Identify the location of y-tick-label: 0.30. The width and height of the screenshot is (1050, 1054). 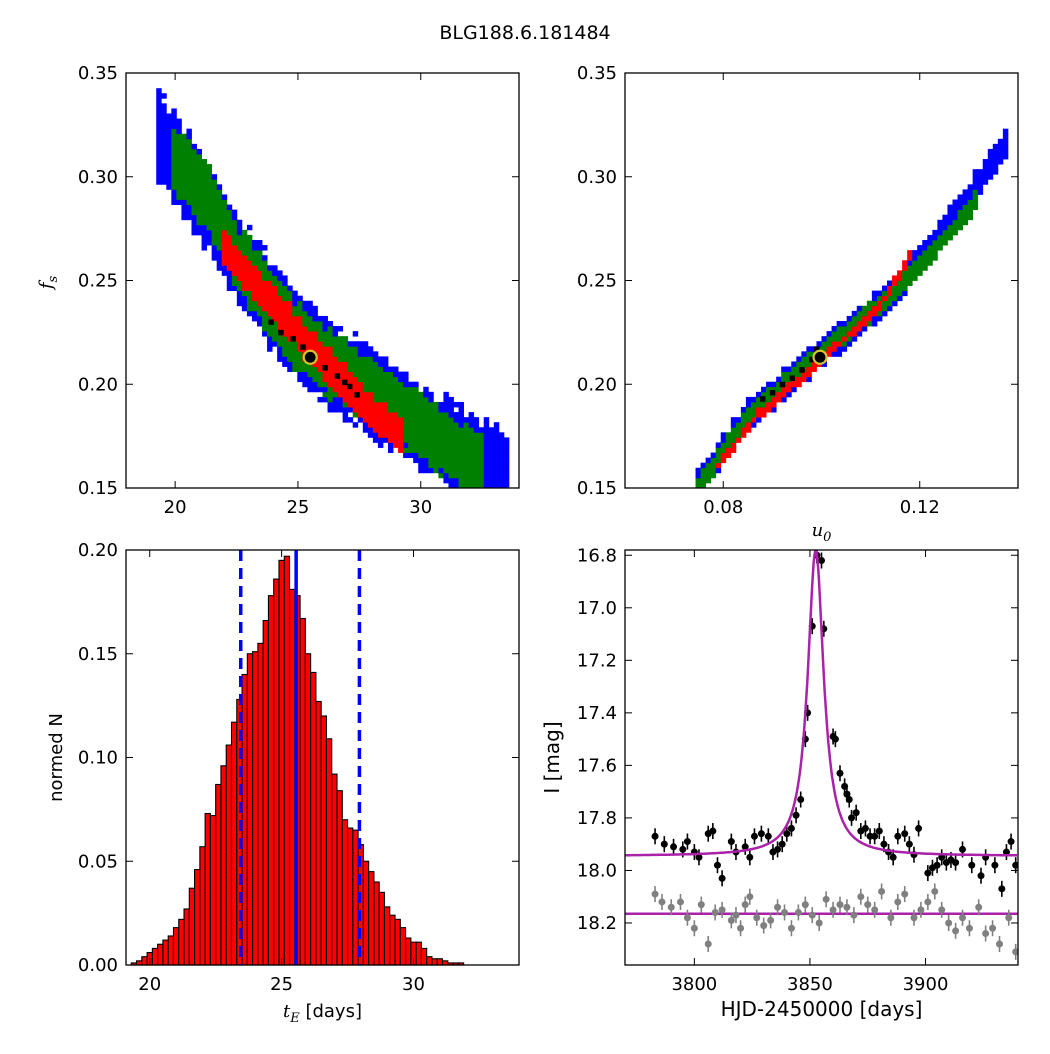
(98, 177).